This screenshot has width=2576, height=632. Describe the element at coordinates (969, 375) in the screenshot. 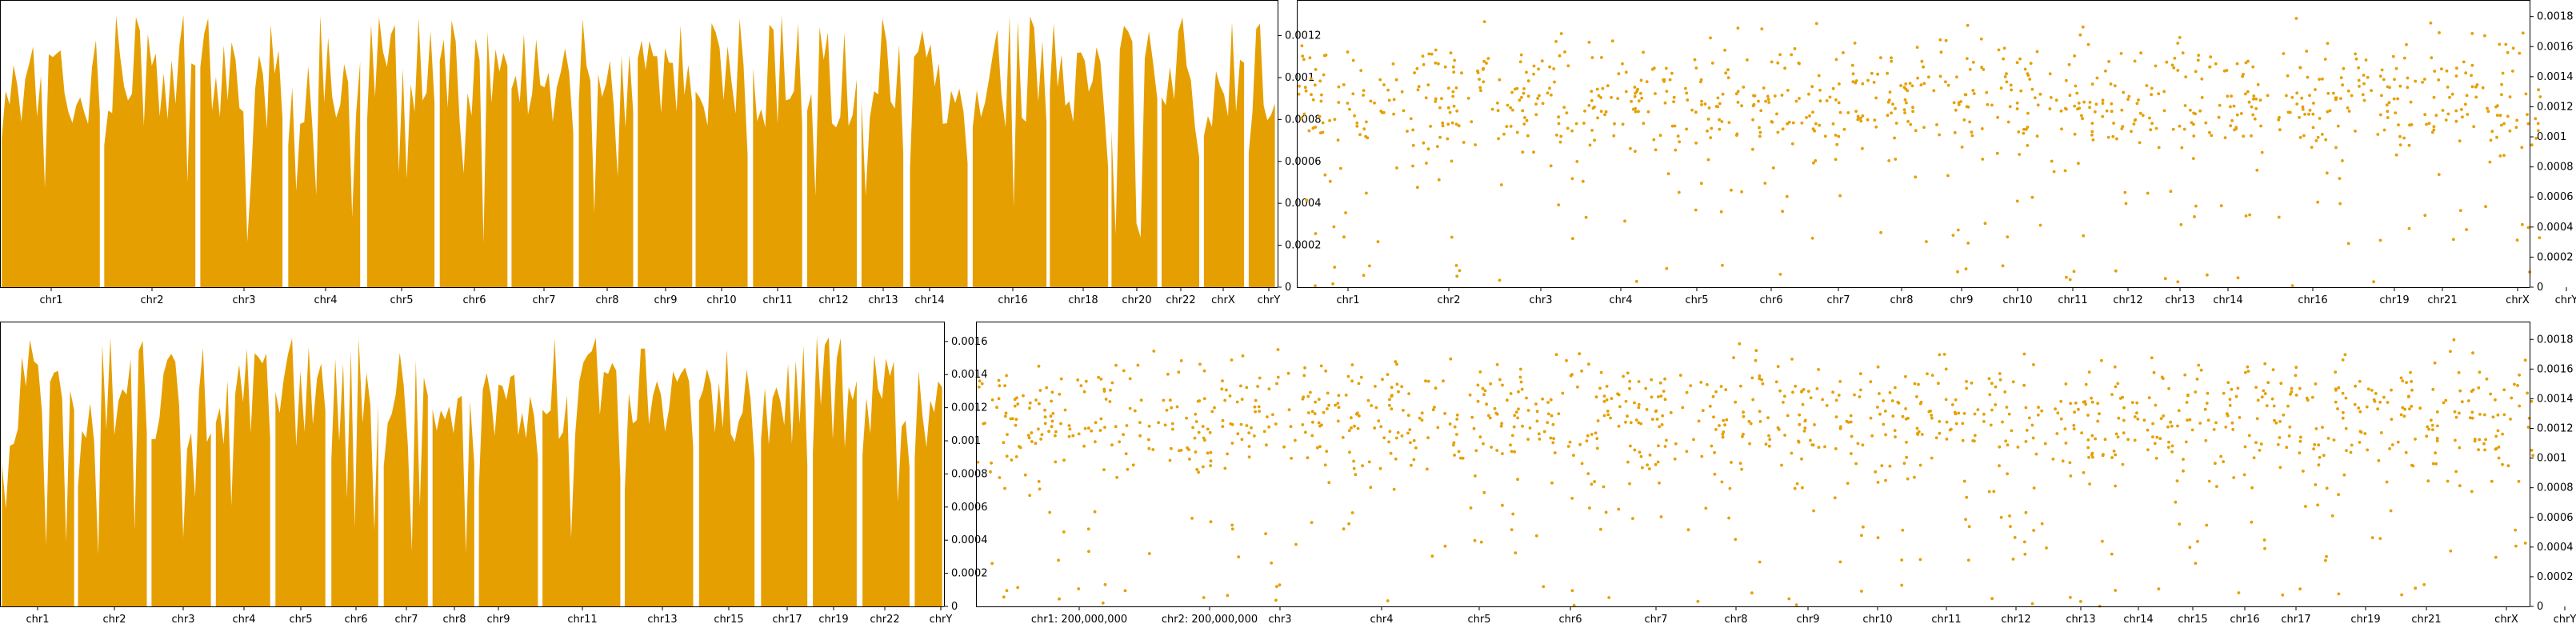

I see `y-tick-label: 0.0014` at that location.